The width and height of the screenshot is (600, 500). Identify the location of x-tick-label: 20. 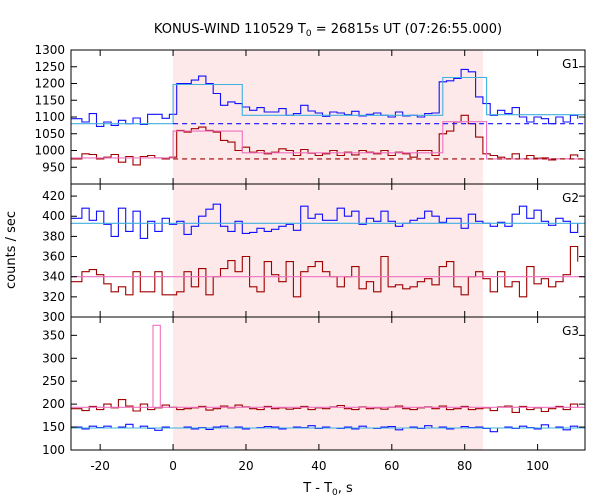
(245, 466).